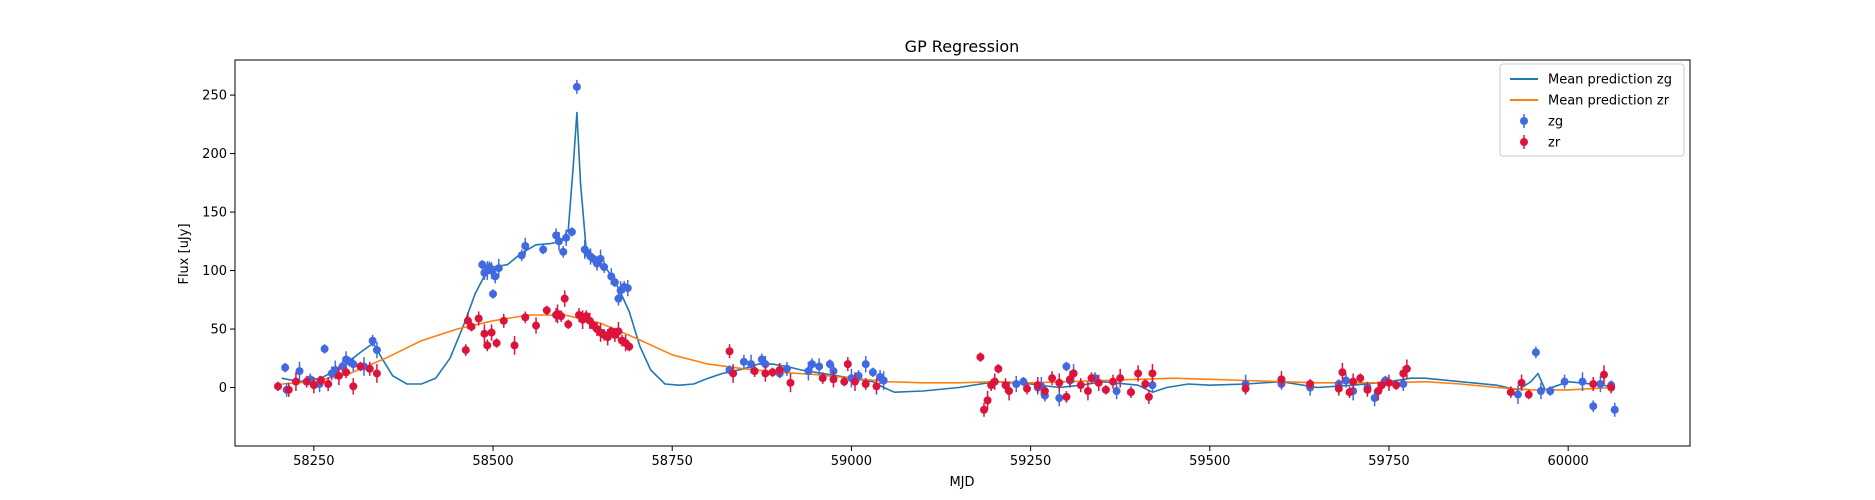 Image resolution: width=1875 pixels, height=500 pixels. Describe the element at coordinates (223, 388) in the screenshot. I see `y-tick-label: 0` at that location.